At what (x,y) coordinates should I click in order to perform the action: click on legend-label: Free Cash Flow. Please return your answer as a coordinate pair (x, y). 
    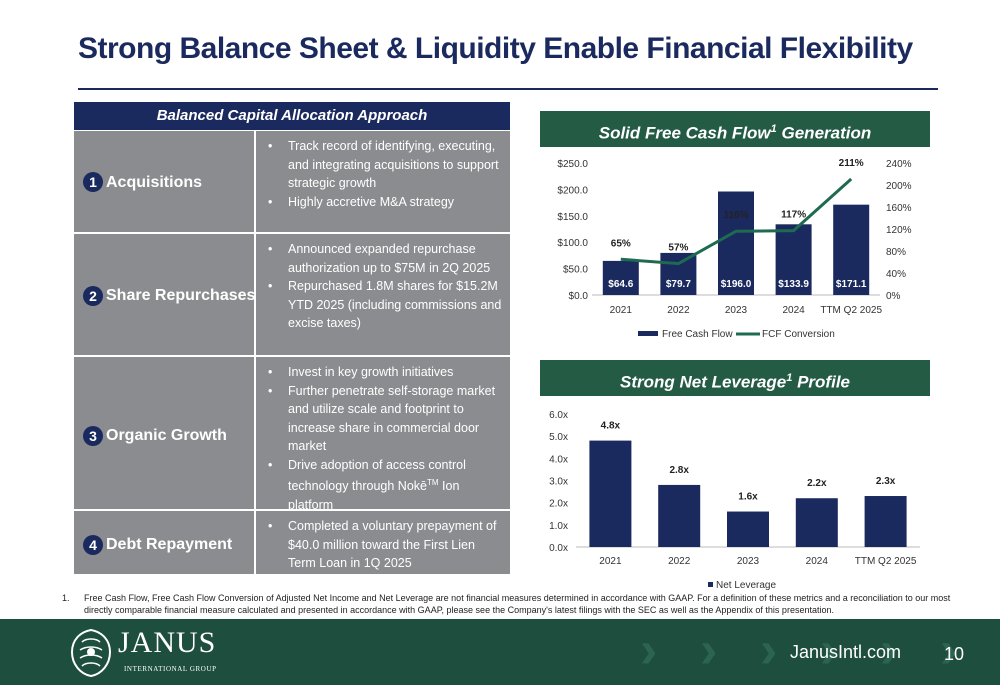
    Looking at the image, I should click on (697, 334).